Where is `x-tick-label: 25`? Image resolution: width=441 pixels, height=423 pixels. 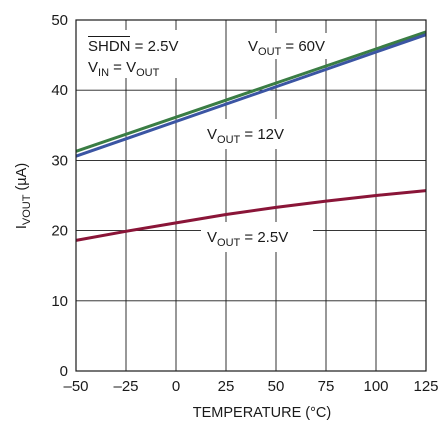
x-tick-label: 25 is located at coordinates (226, 386).